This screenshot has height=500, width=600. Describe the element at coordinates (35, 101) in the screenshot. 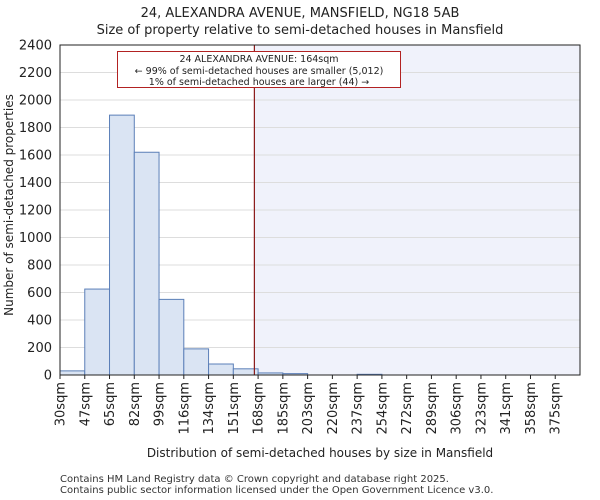

I see `y-tick-label: 2000` at that location.